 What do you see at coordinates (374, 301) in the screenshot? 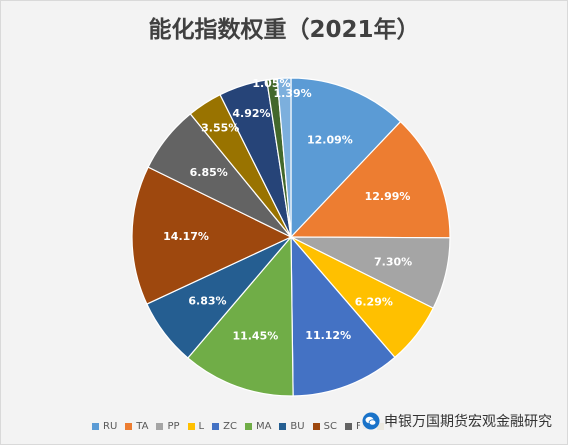
I see `slice-data-label: 6.29%` at bounding box center [374, 301].